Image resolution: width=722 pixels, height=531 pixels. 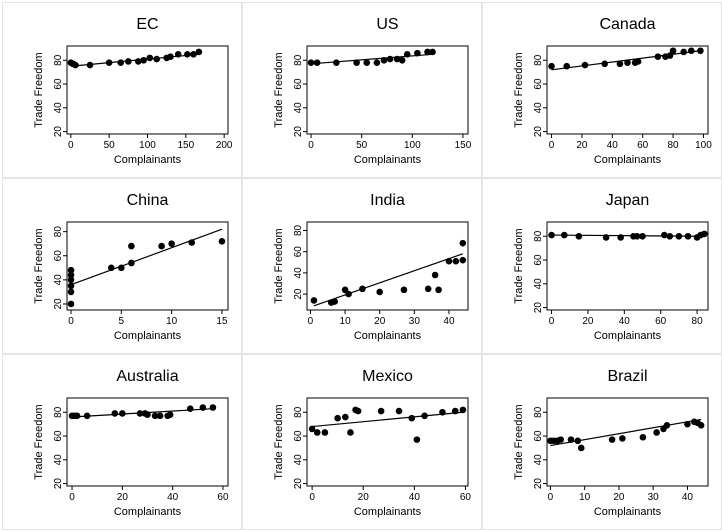 What do you see at coordinates (122, 321) in the screenshot?
I see `x-tick-label: 5` at bounding box center [122, 321].